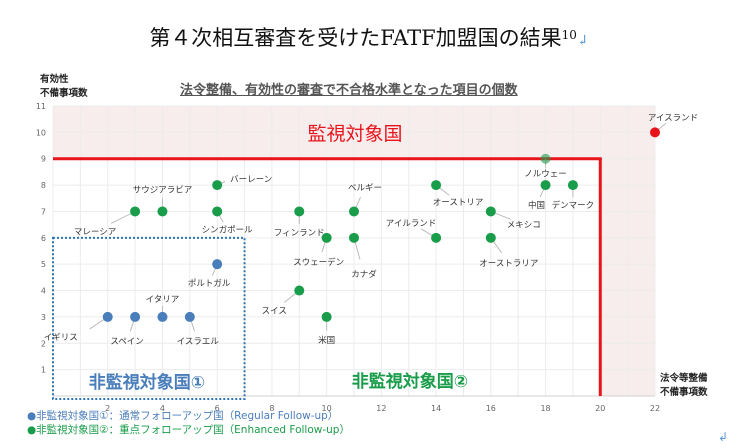 This screenshot has width=738, height=448. What do you see at coordinates (43, 238) in the screenshot?
I see `y-tick-label: 6` at bounding box center [43, 238].